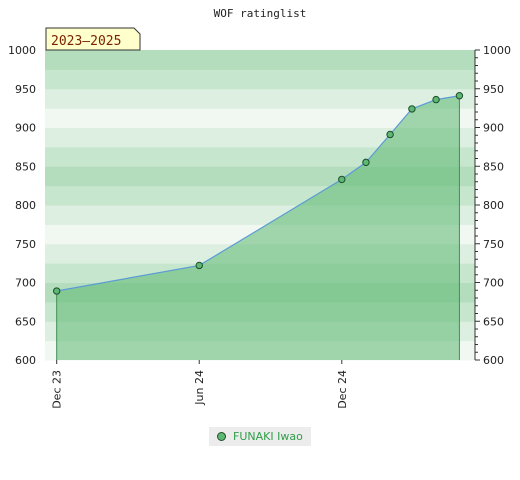 This screenshot has width=520, height=480. Describe the element at coordinates (25, 360) in the screenshot. I see `y-tick-label-left: 600` at that location.